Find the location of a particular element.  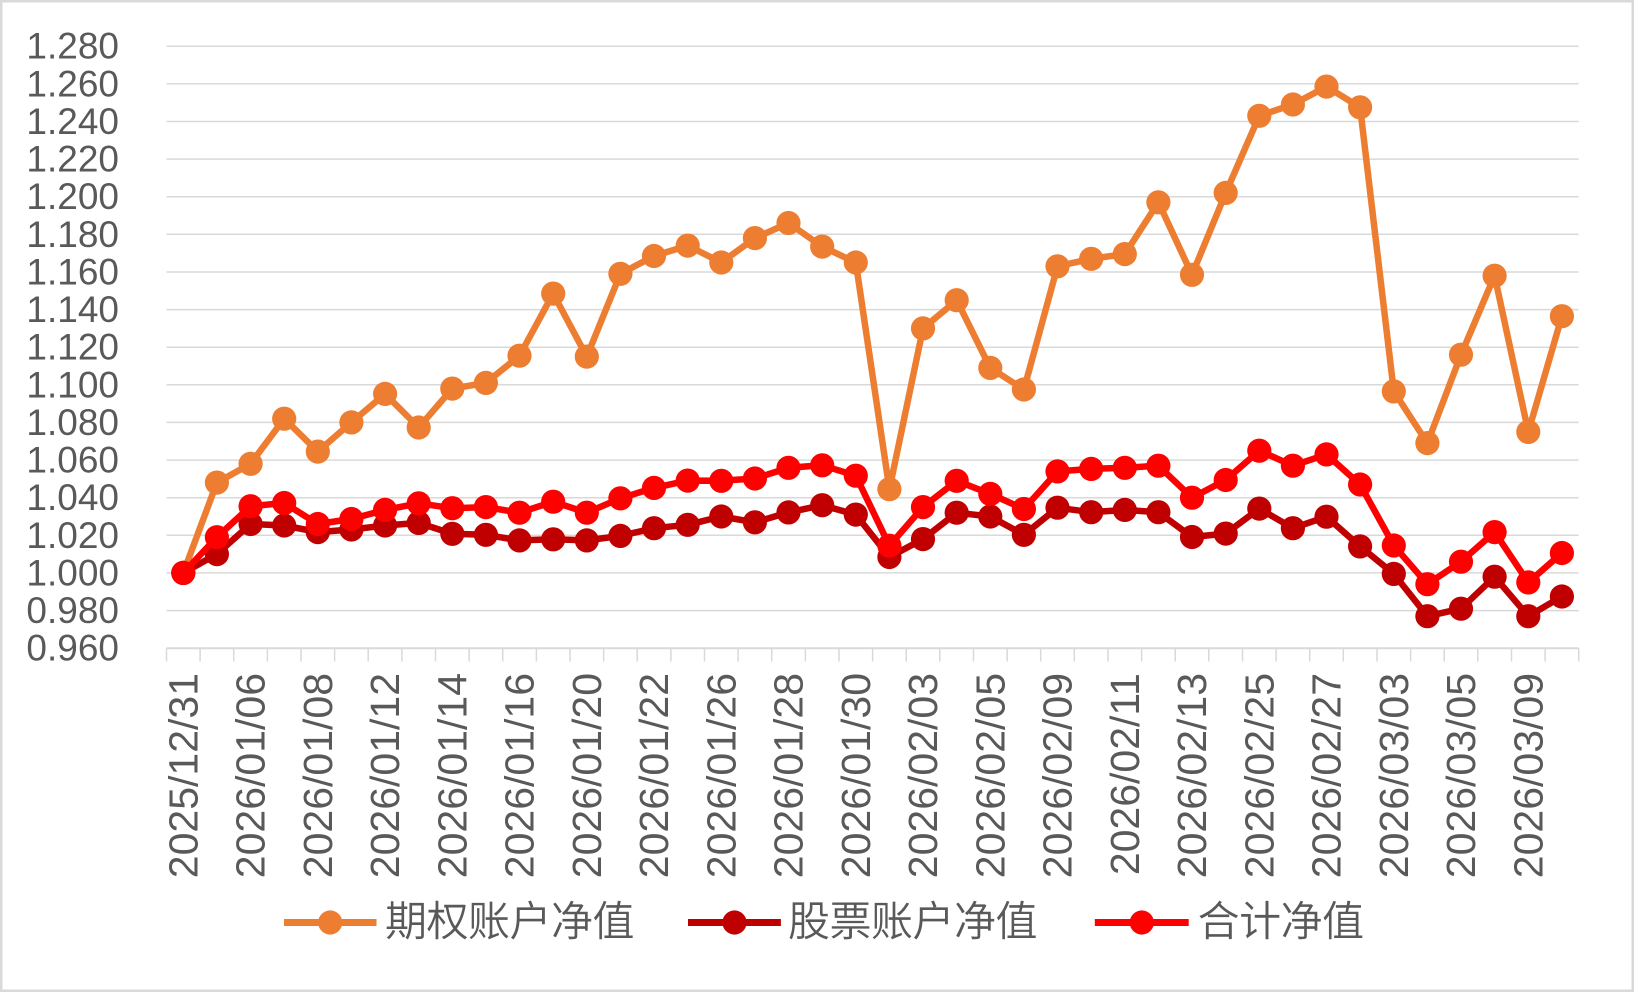

svg-text: 2026/01/16 is located at coordinates (520, 775).